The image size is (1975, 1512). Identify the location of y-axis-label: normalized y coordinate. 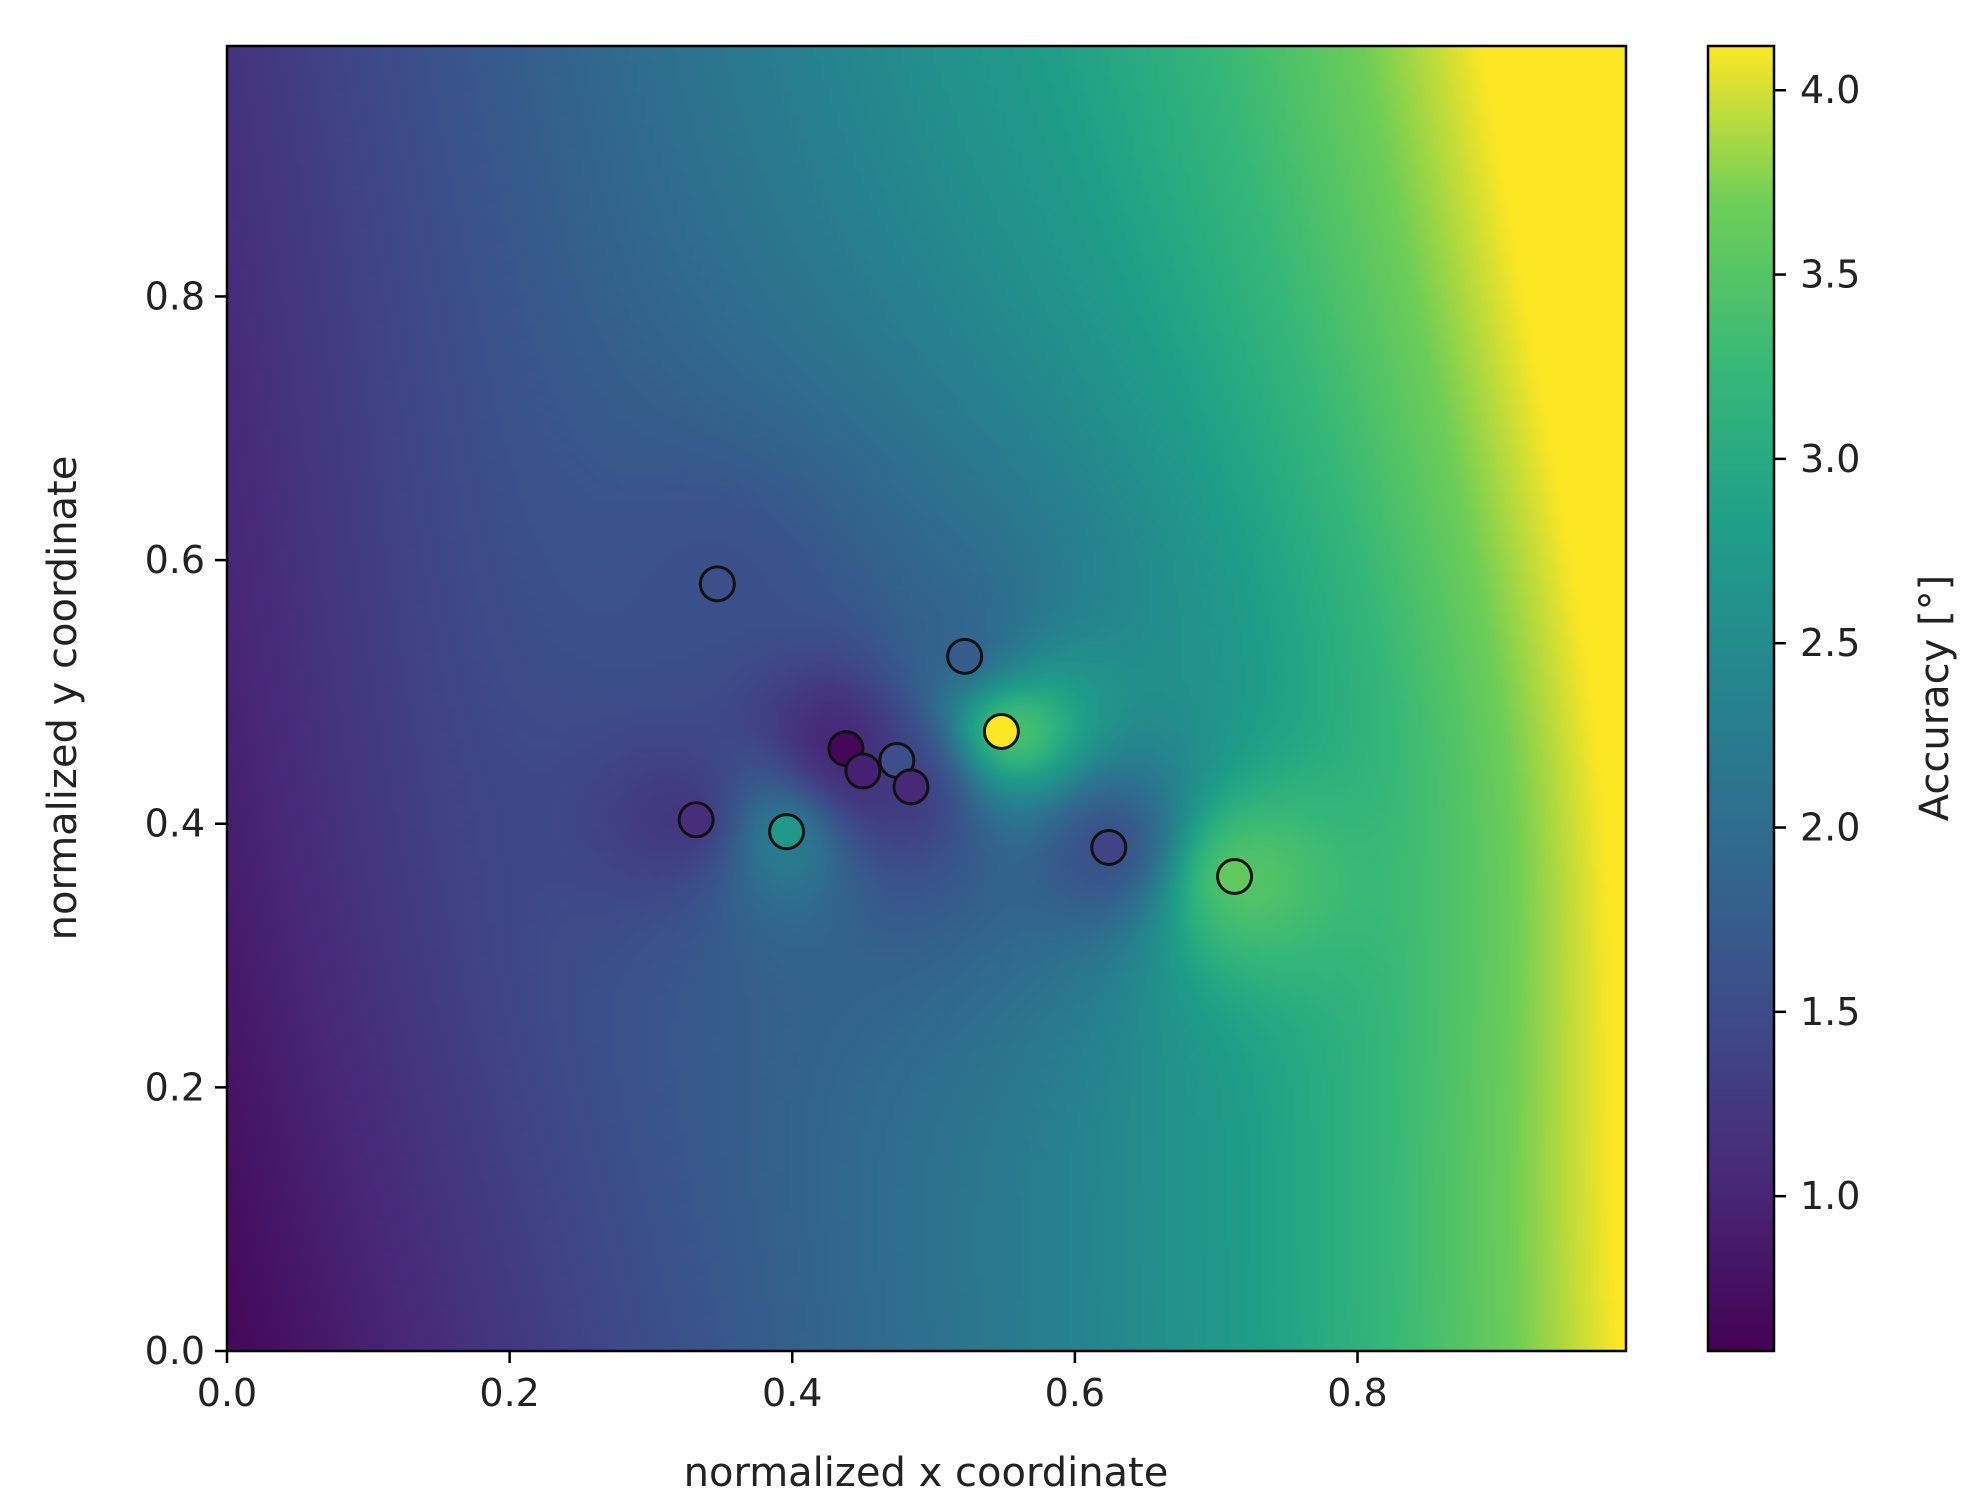
(63, 698).